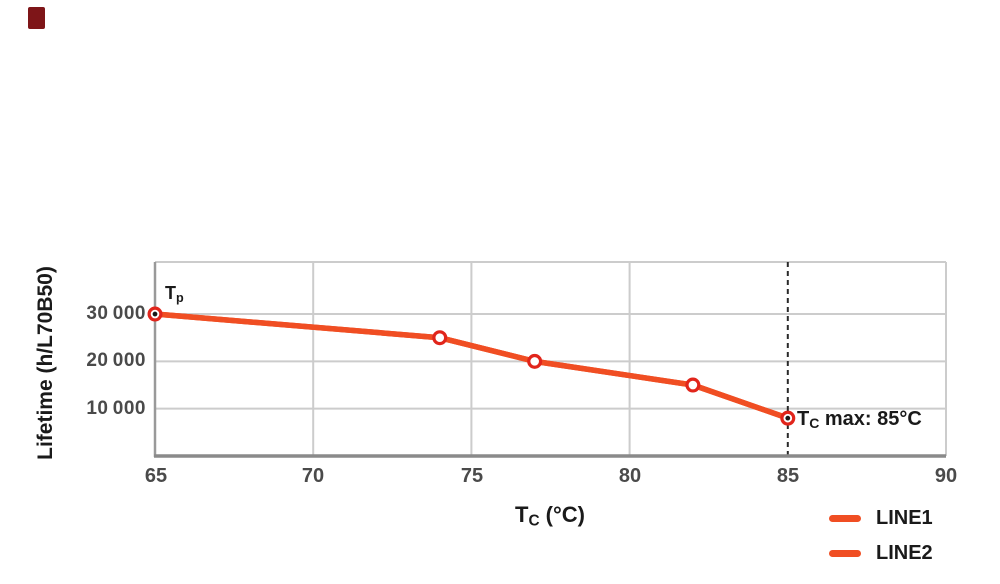 The width and height of the screenshot is (1000, 584). I want to click on x-axis-title-sub: C, so click(534, 521).